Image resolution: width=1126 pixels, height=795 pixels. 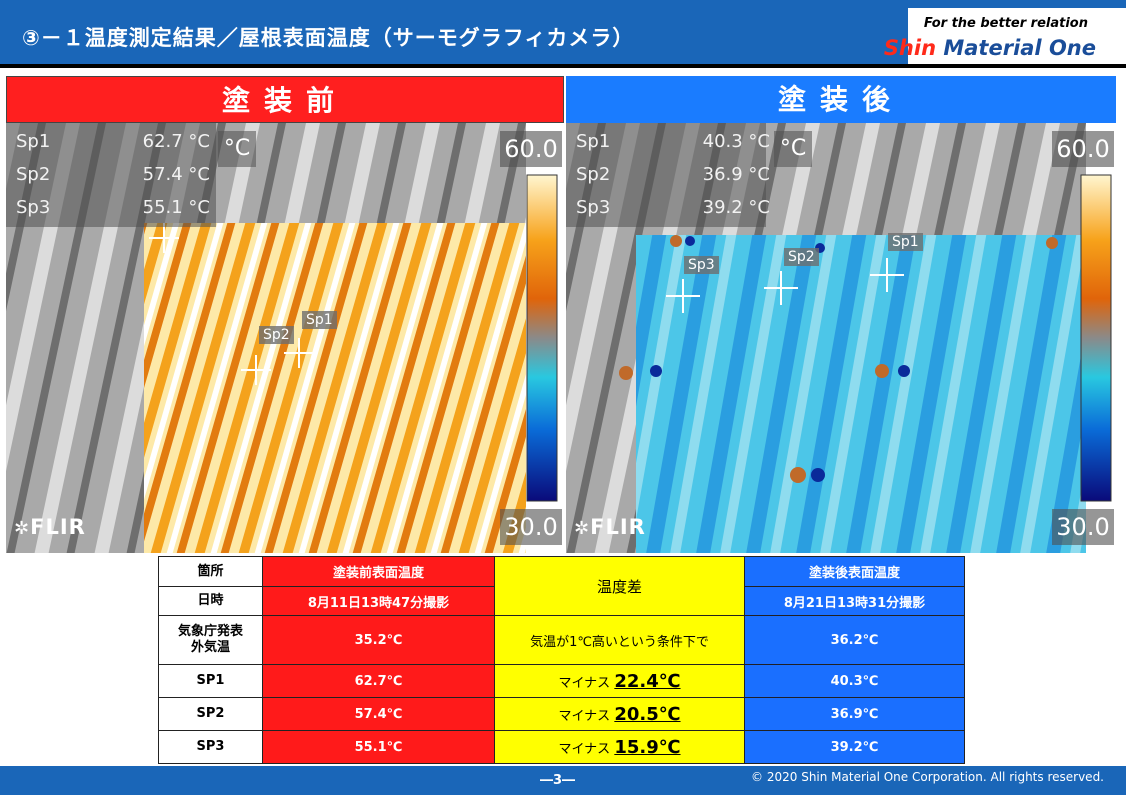 I want to click on table-row: SP3 55.1℃ マイナス 15.9℃ 39.2℃, so click(x=561, y=747).